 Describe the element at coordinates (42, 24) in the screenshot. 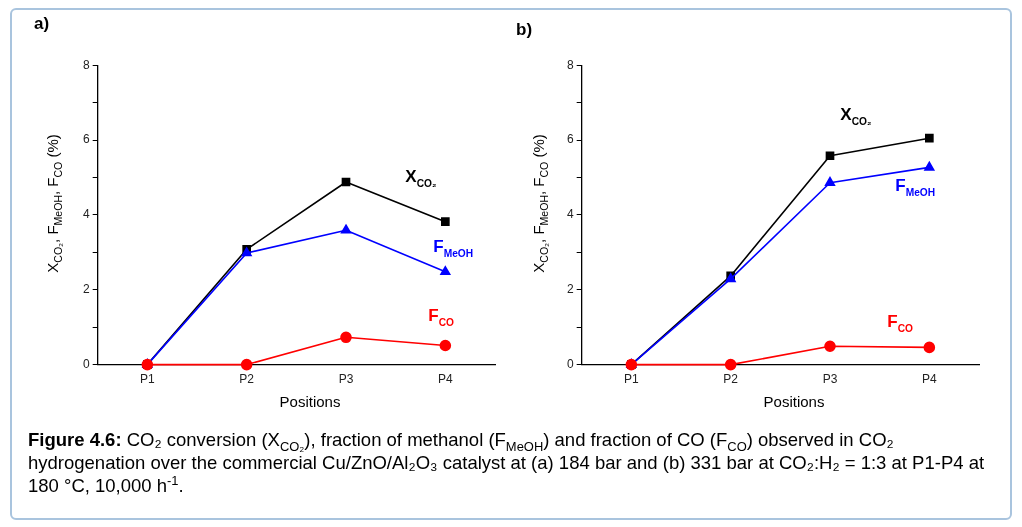

I see `chart-title: a)` at that location.